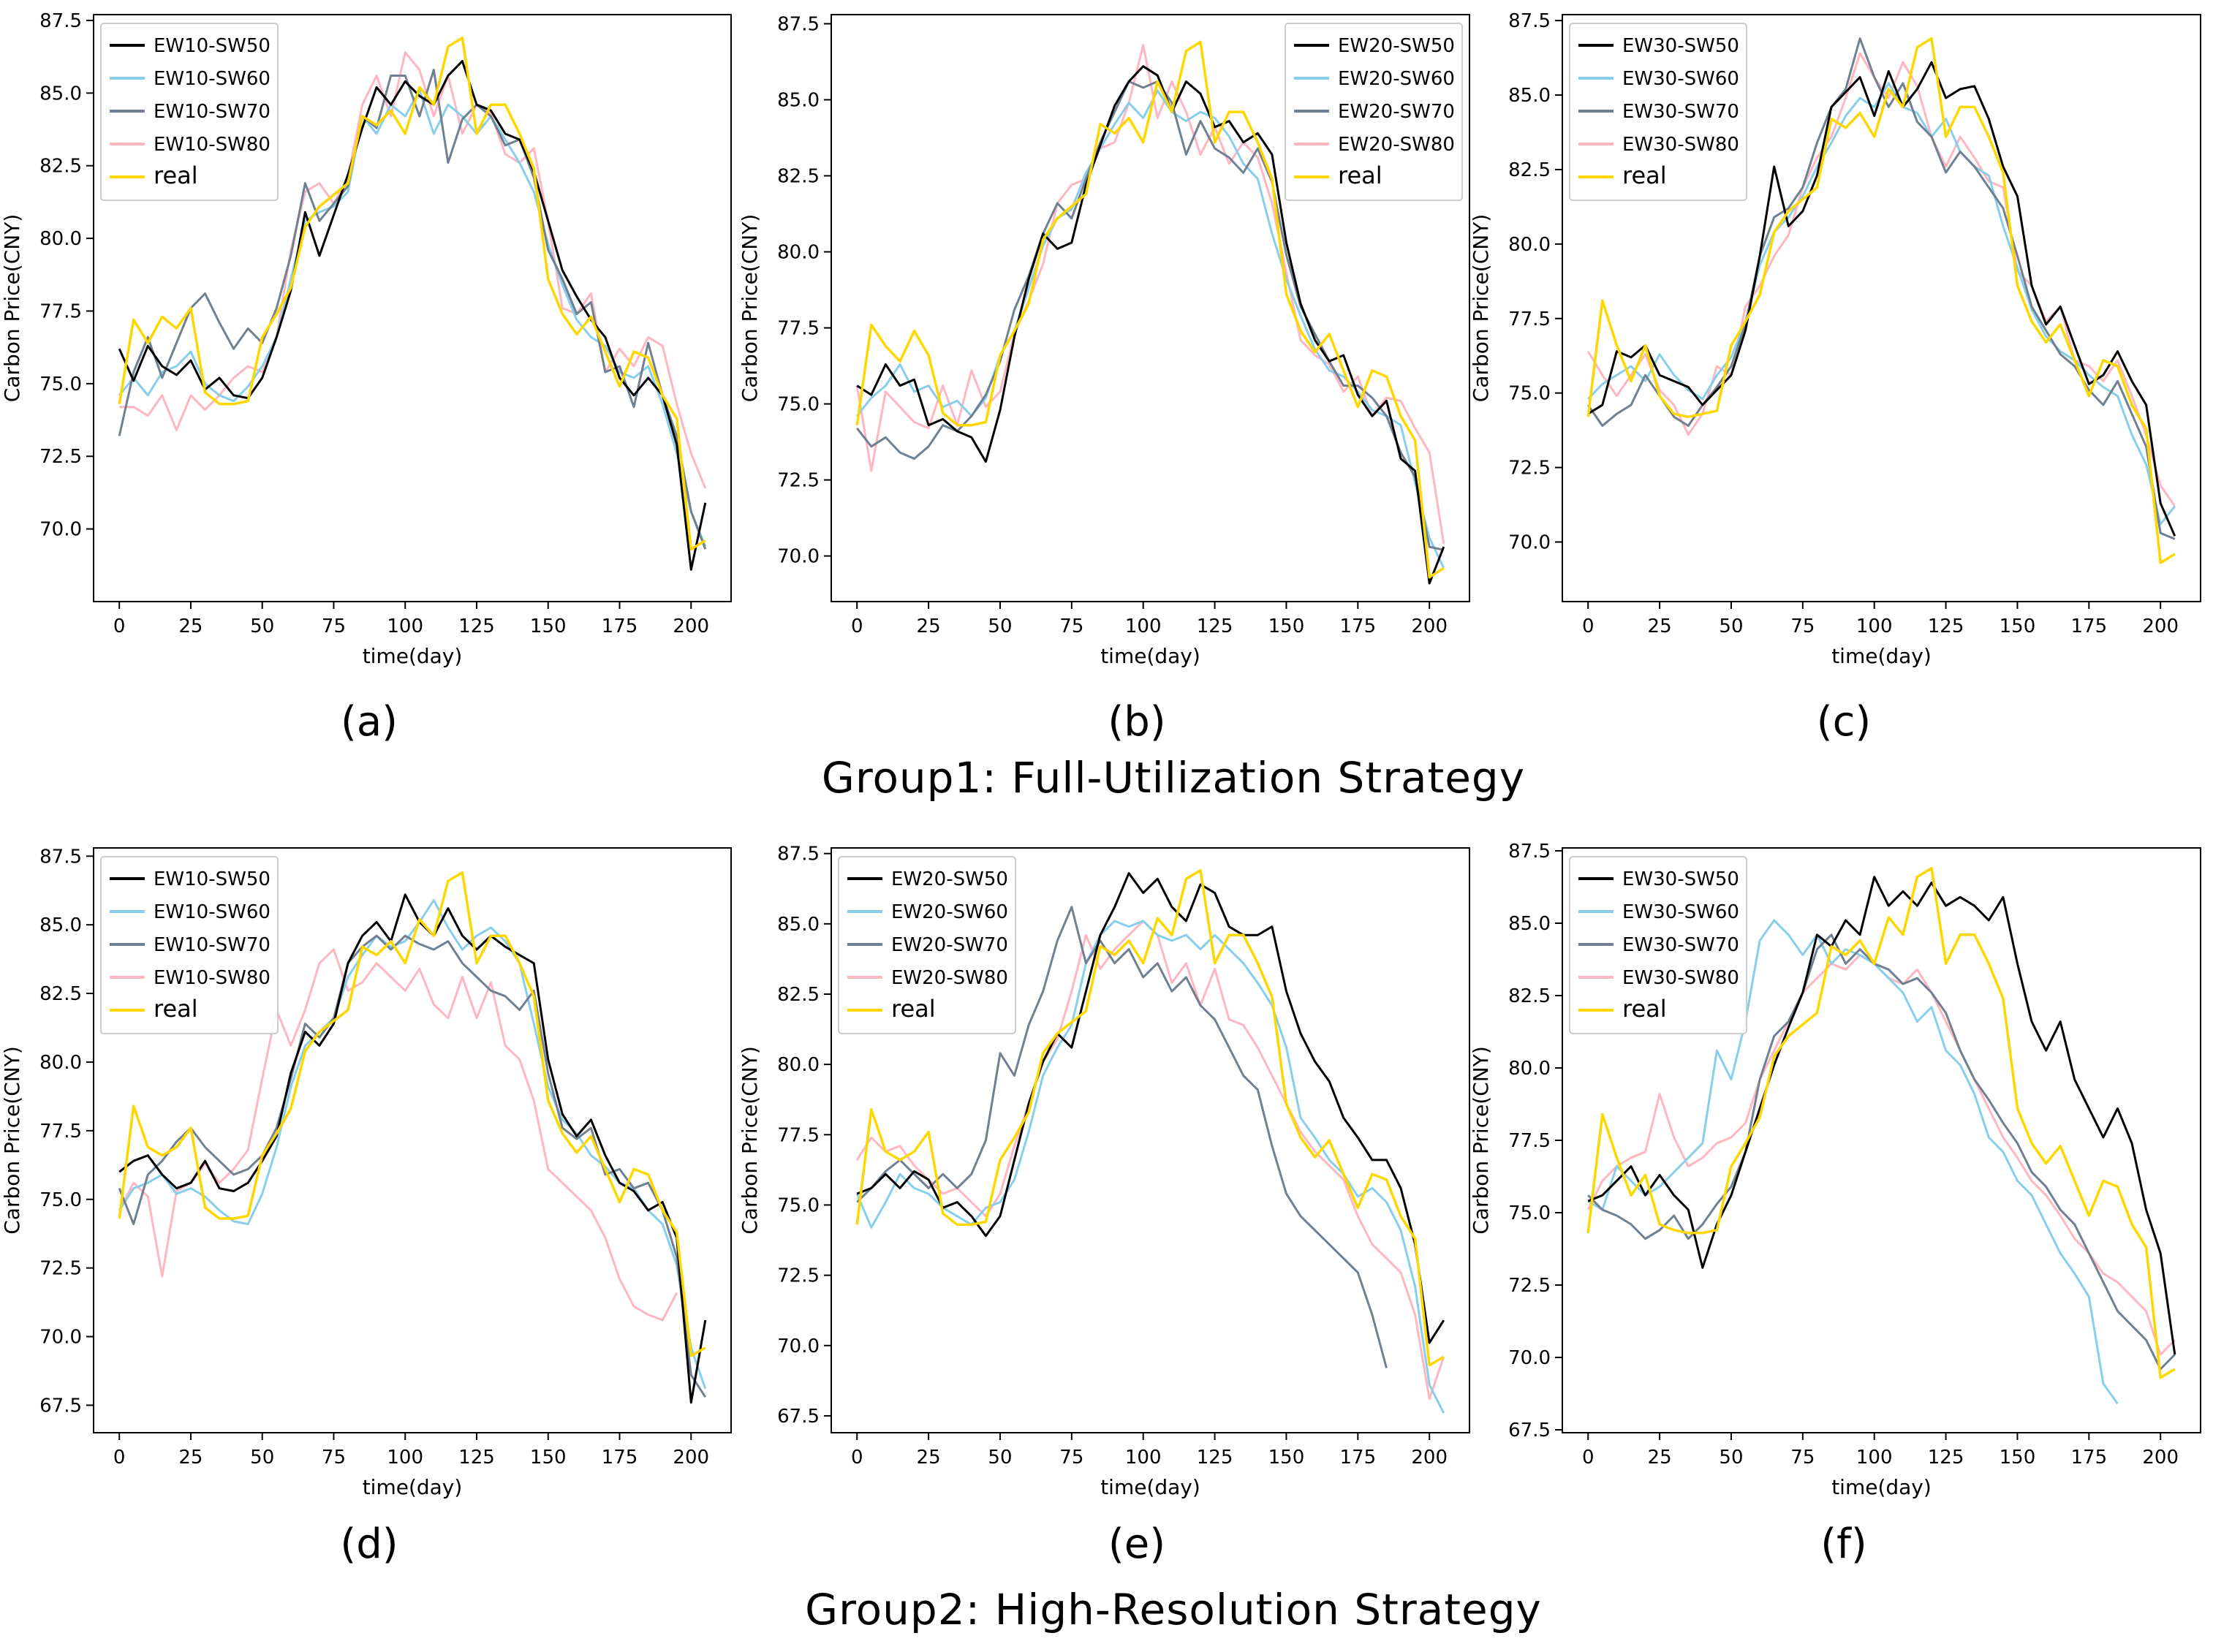  I want to click on legend-label-sw60: EW10-SW60, so click(213, 79).